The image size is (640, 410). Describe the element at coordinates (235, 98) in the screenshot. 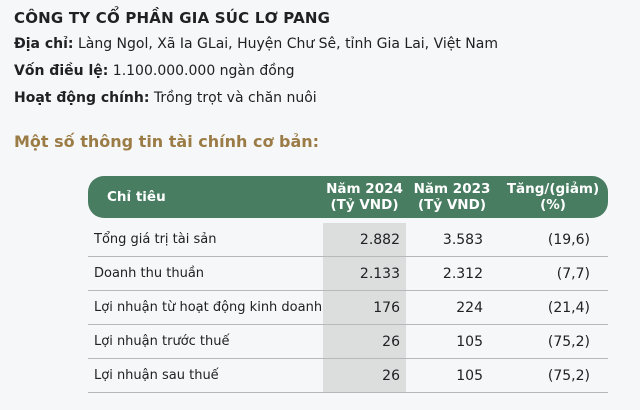

I see `main-activity-value: Trồng trọt và chăn nuôi` at that location.